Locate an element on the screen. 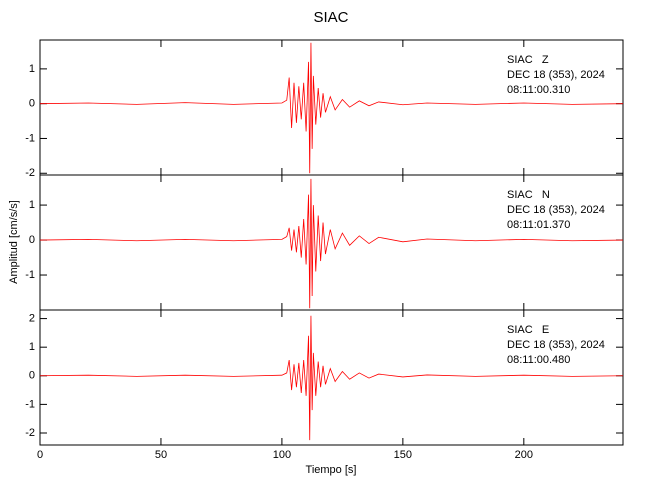 The height and width of the screenshot is (500, 650). x-tick-label: 100 is located at coordinates (282, 455).